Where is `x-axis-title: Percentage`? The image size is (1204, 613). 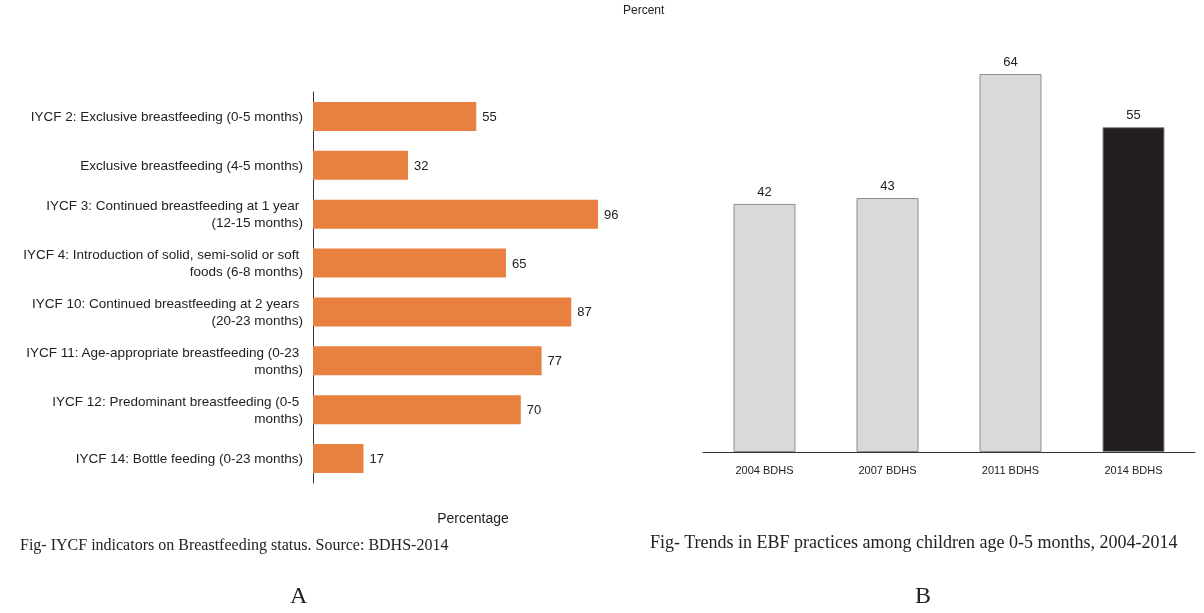
x-axis-title: Percentage is located at coordinates (473, 518).